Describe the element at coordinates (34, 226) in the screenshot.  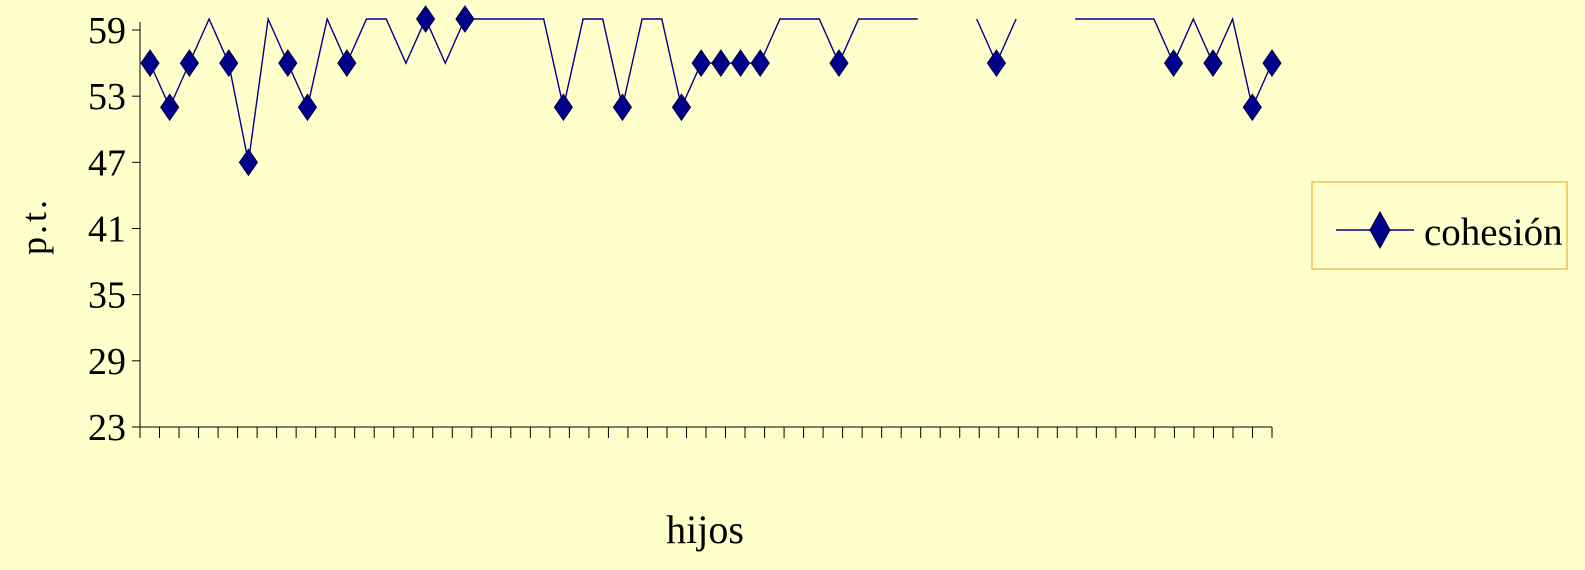
I see `y-axis-label: p.t.` at that location.